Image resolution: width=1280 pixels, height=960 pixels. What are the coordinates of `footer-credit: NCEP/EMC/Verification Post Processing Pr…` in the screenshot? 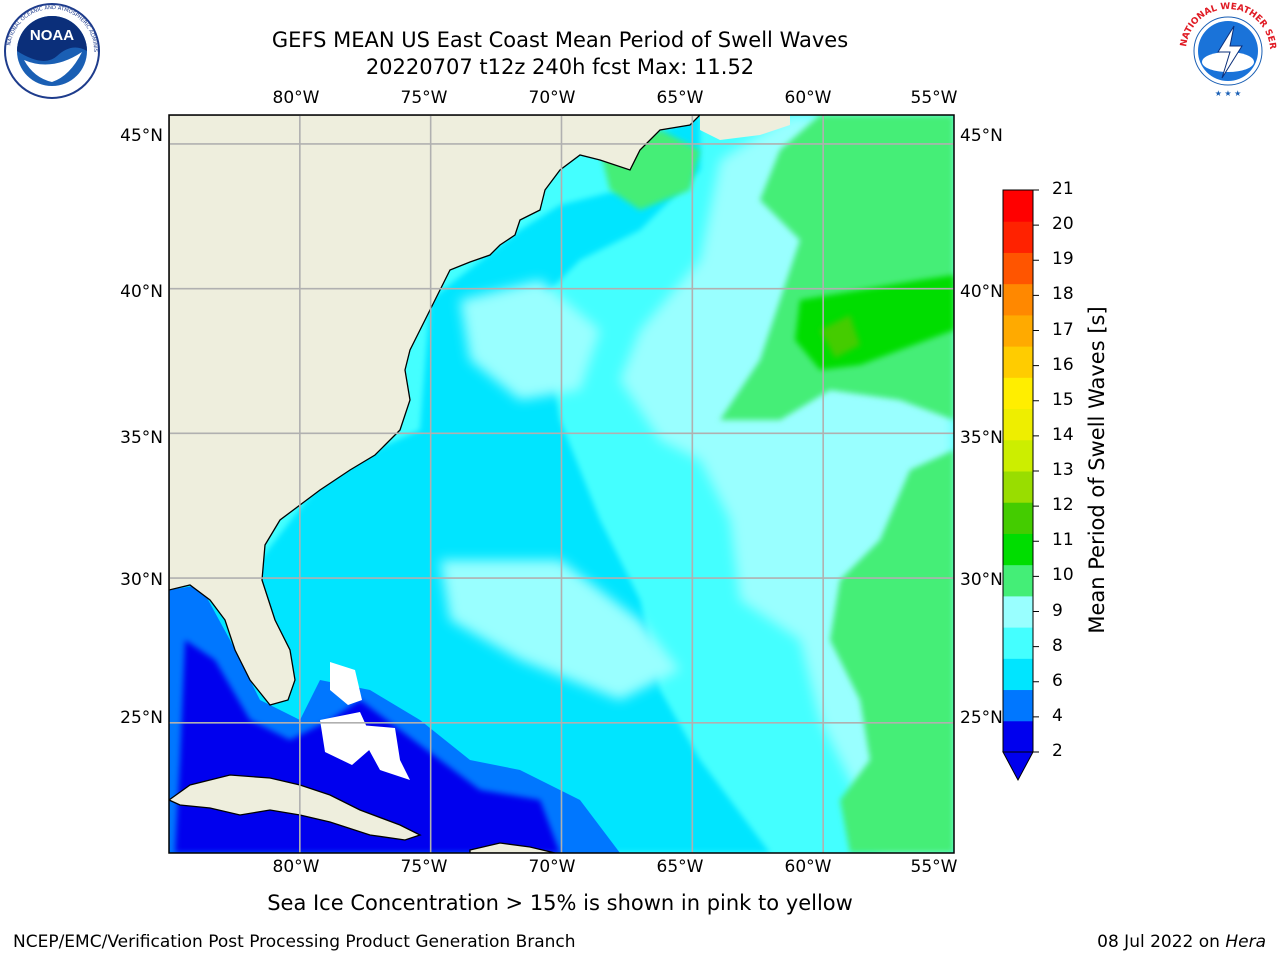 It's located at (294, 942).